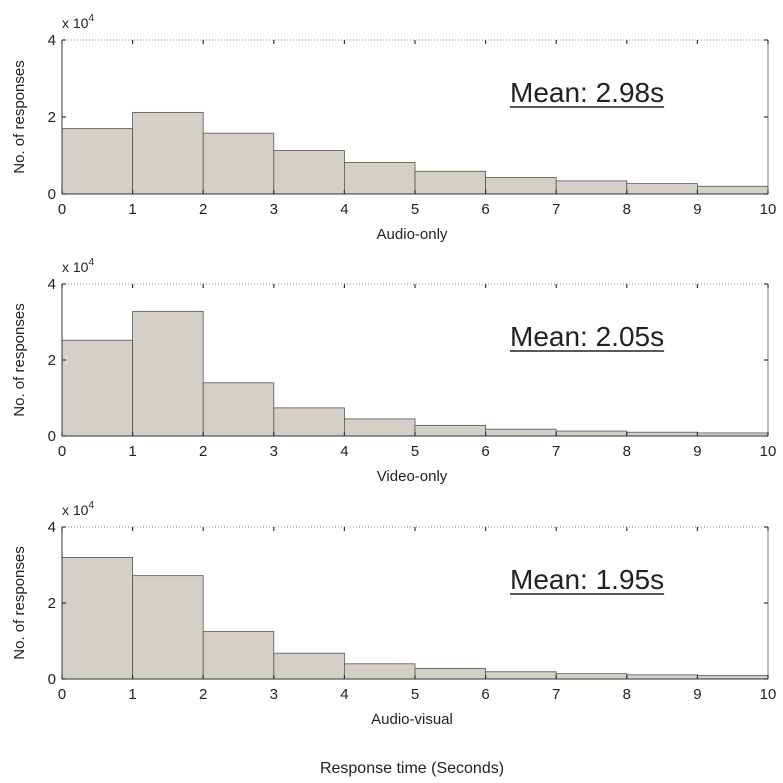  Describe the element at coordinates (587, 92) in the screenshot. I see `mean-annotation: Mean: 2.98s` at that location.